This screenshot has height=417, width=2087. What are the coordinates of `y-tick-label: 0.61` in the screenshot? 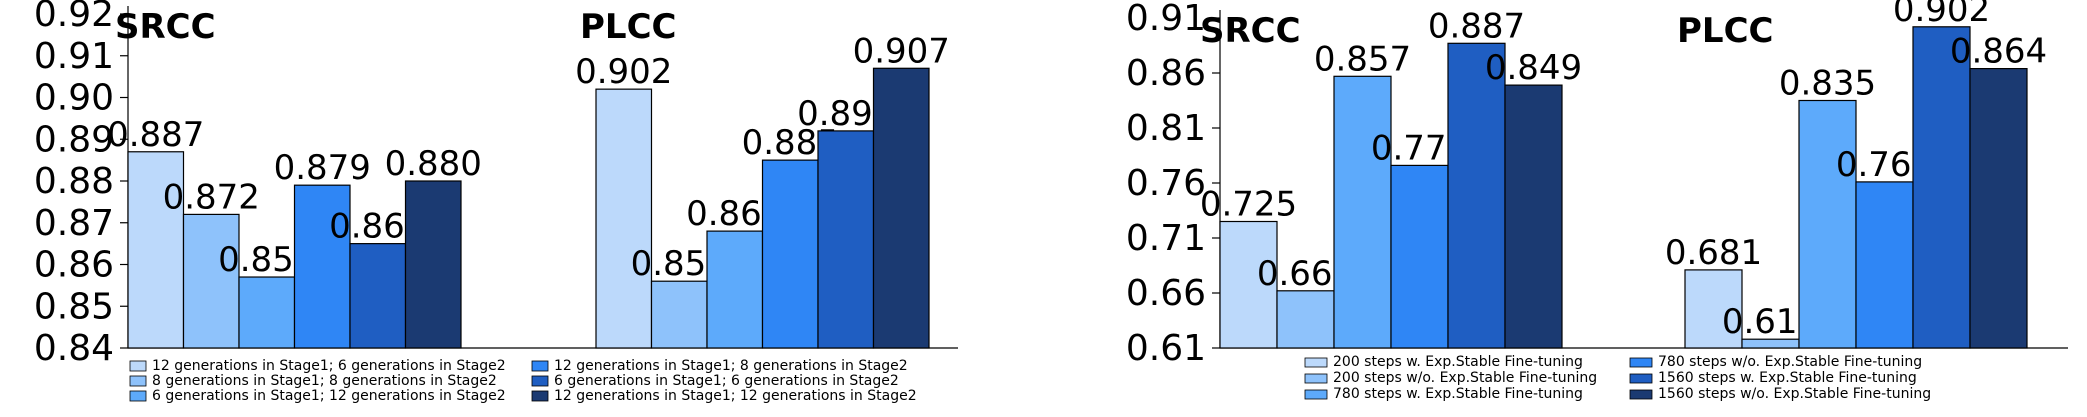 It's located at (1166, 348).